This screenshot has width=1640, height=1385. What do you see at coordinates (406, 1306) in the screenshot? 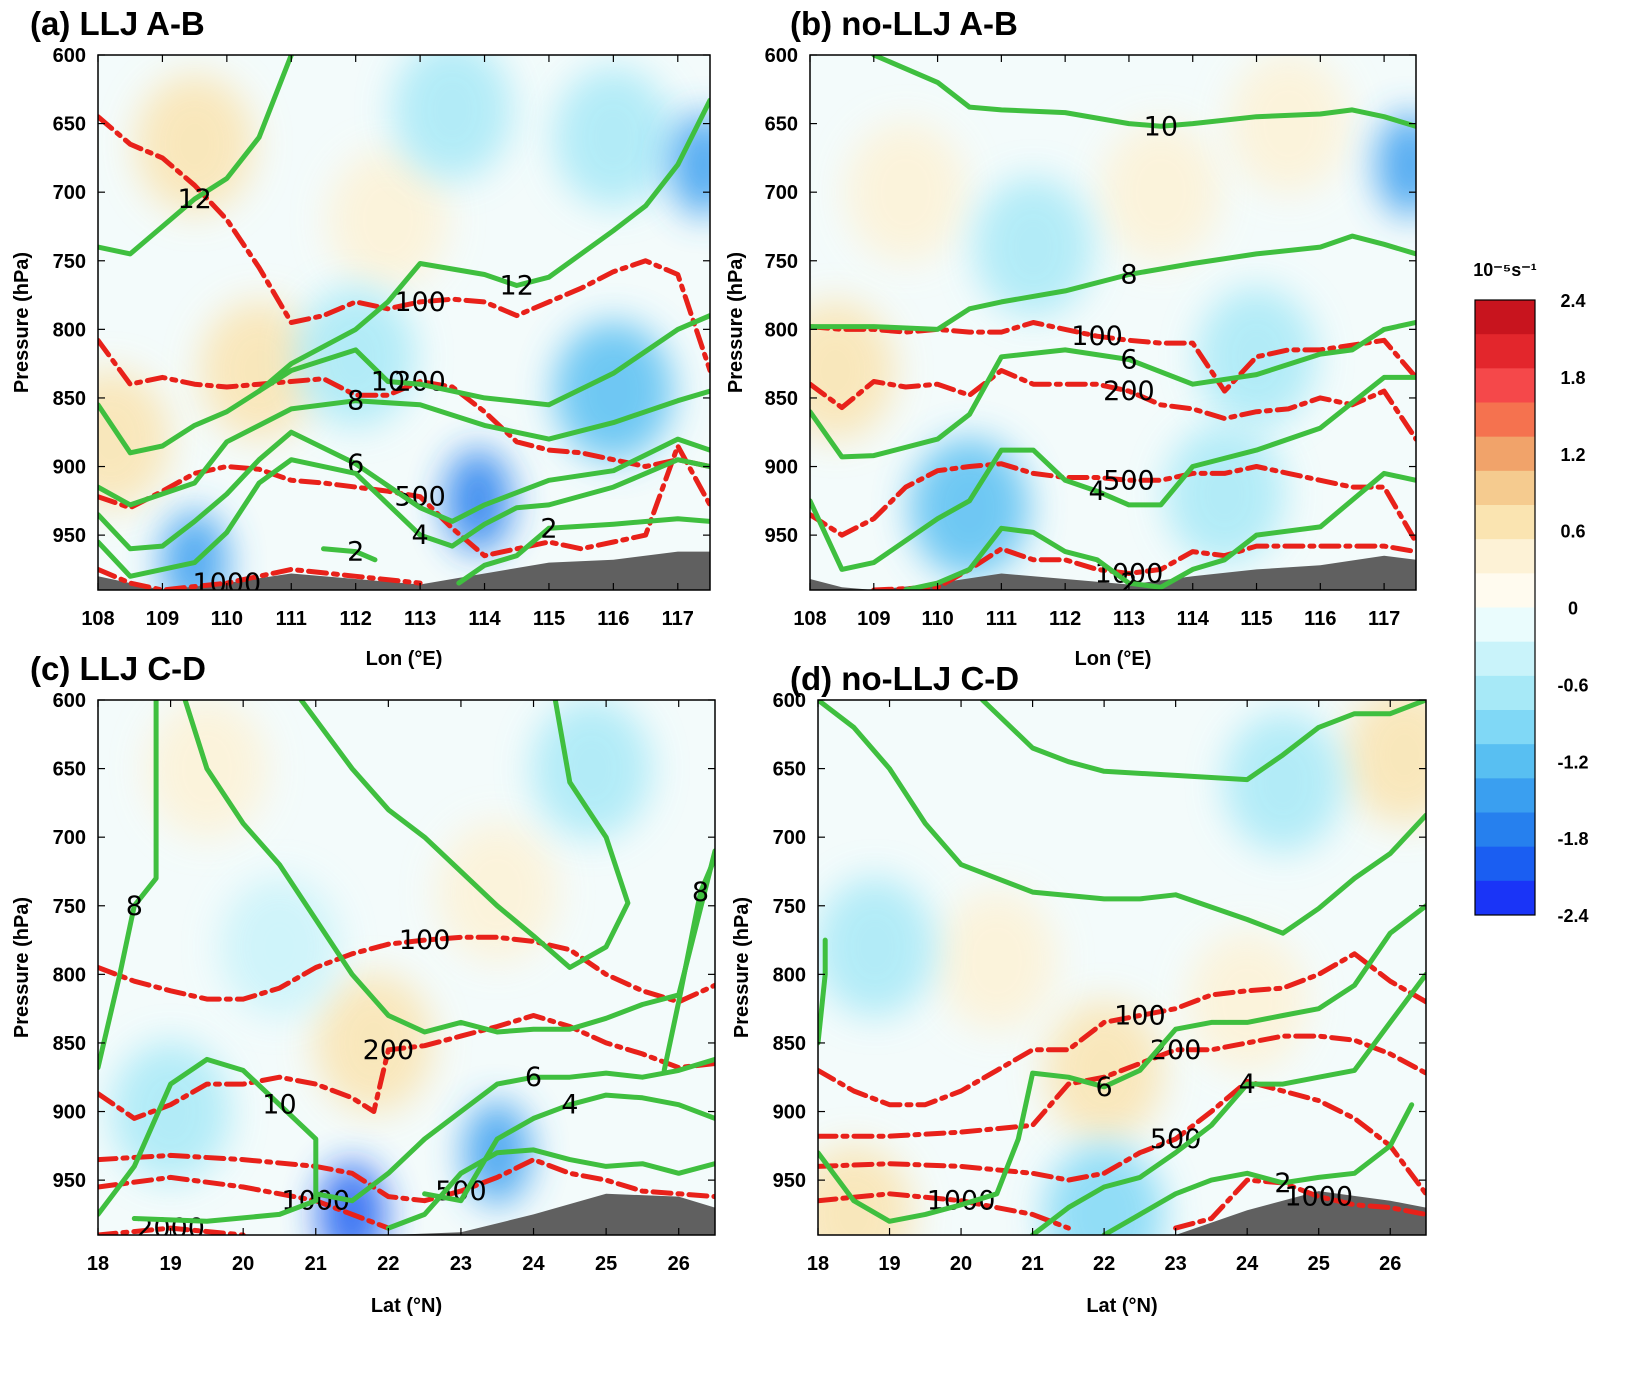
I see `x-axis-label: Lat (°N)` at bounding box center [406, 1306].